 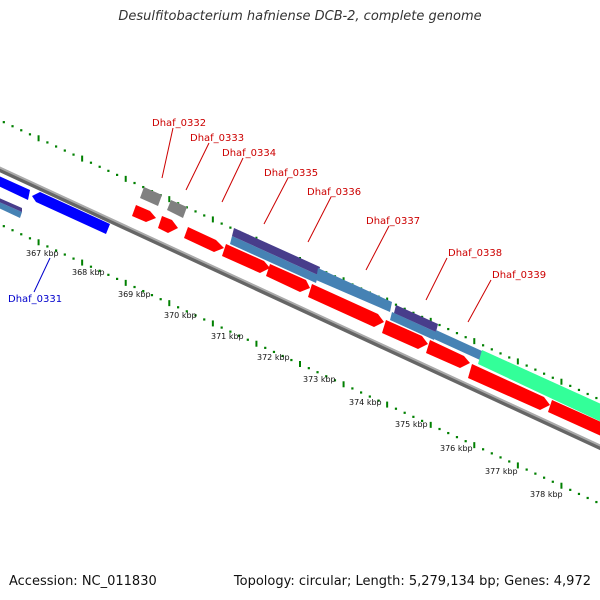 What do you see at coordinates (319, 379) in the screenshot?
I see `tick-label-7: 373 kbp` at bounding box center [319, 379].